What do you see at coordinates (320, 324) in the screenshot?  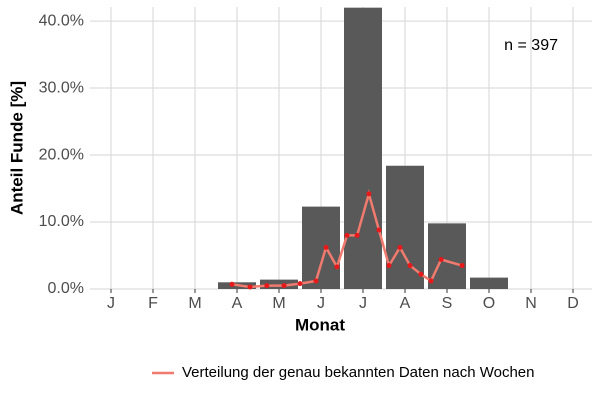 I see `x-axis-title: Monat` at bounding box center [320, 324].